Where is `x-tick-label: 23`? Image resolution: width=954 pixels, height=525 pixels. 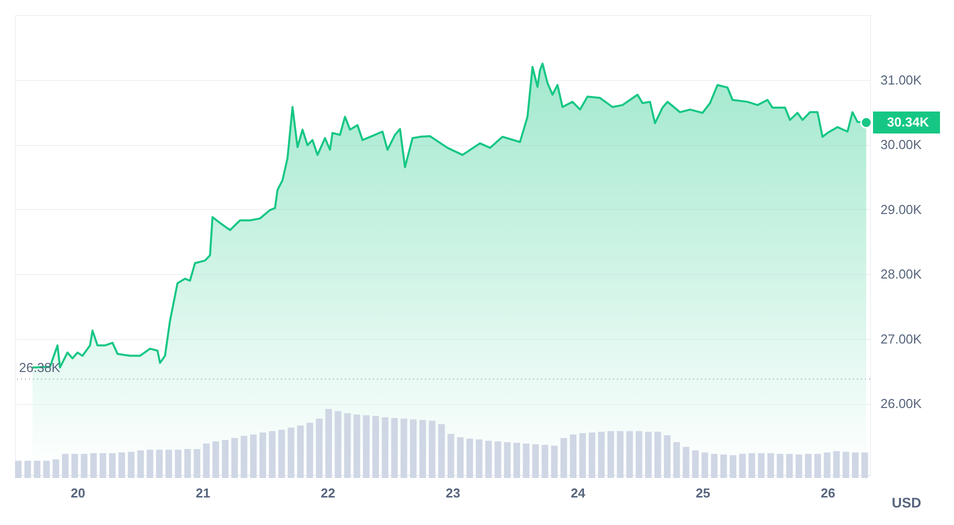
x-tick-label: 23 is located at coordinates (453, 493).